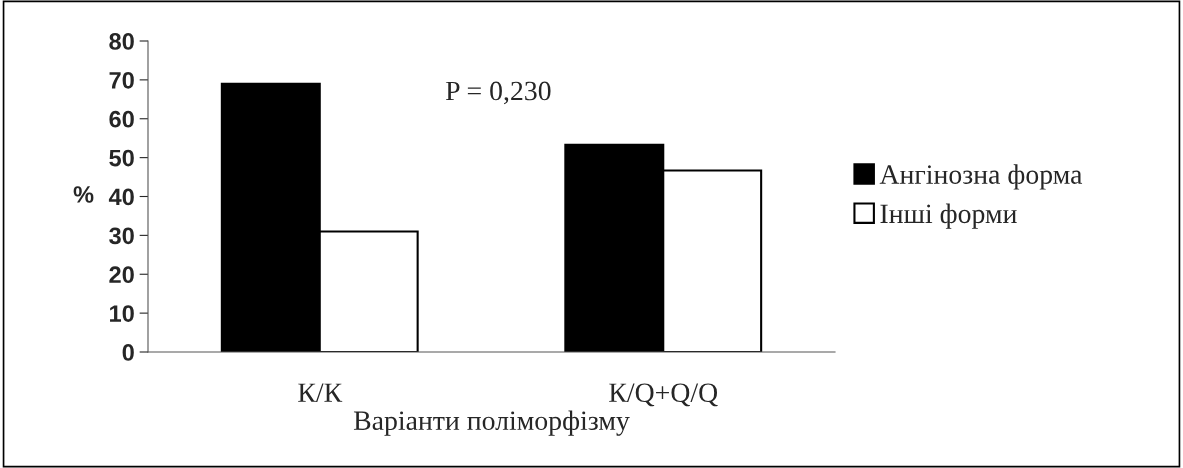  What do you see at coordinates (663, 395) in the screenshot?
I see `x-tick-label: К/Q+Q/Q` at bounding box center [663, 395].